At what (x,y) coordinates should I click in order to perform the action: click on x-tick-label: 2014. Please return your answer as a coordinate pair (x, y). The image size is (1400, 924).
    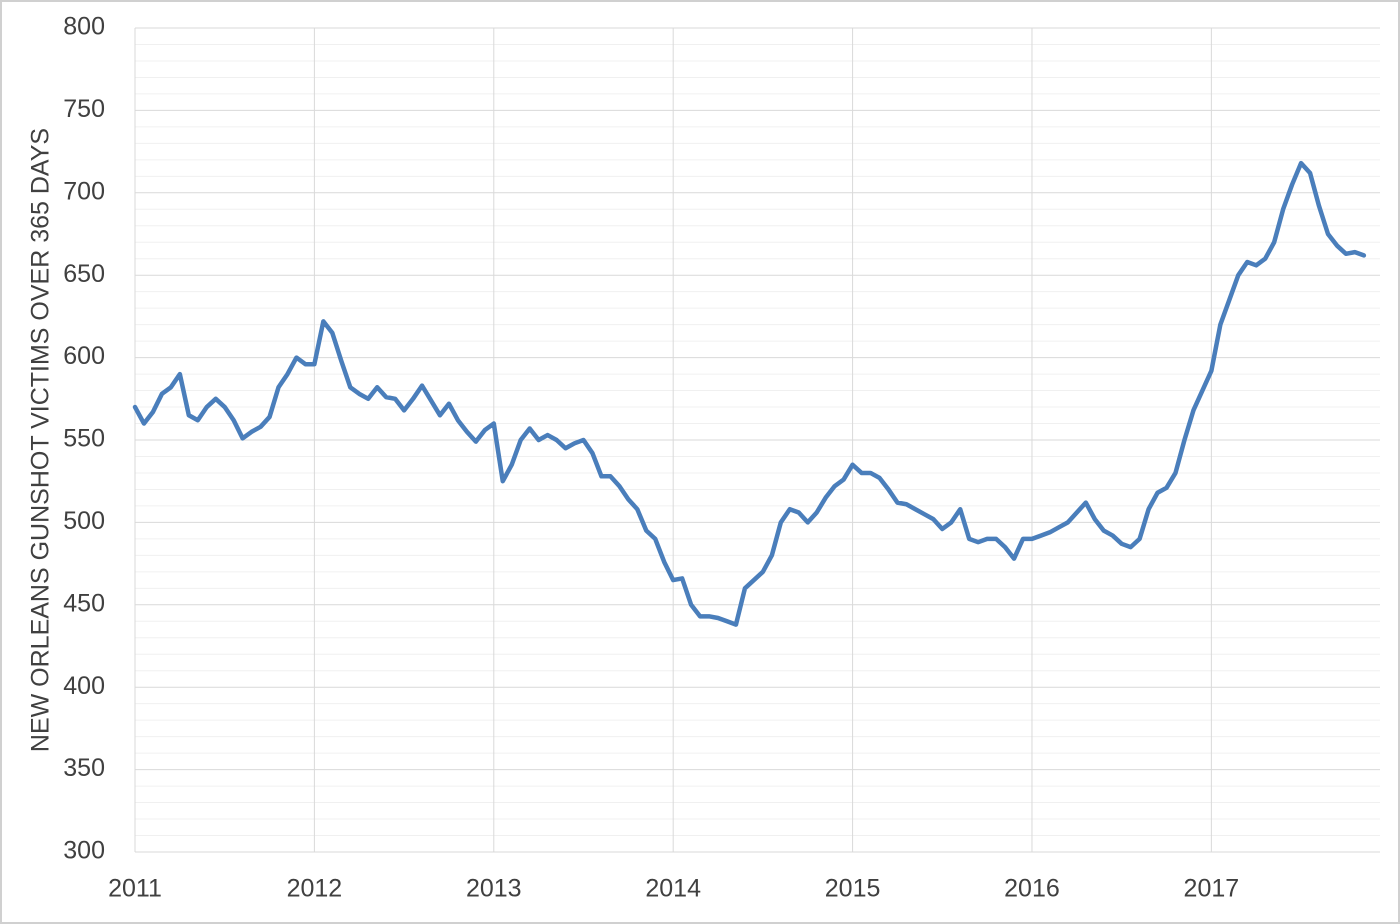
    Looking at the image, I should click on (673, 889).